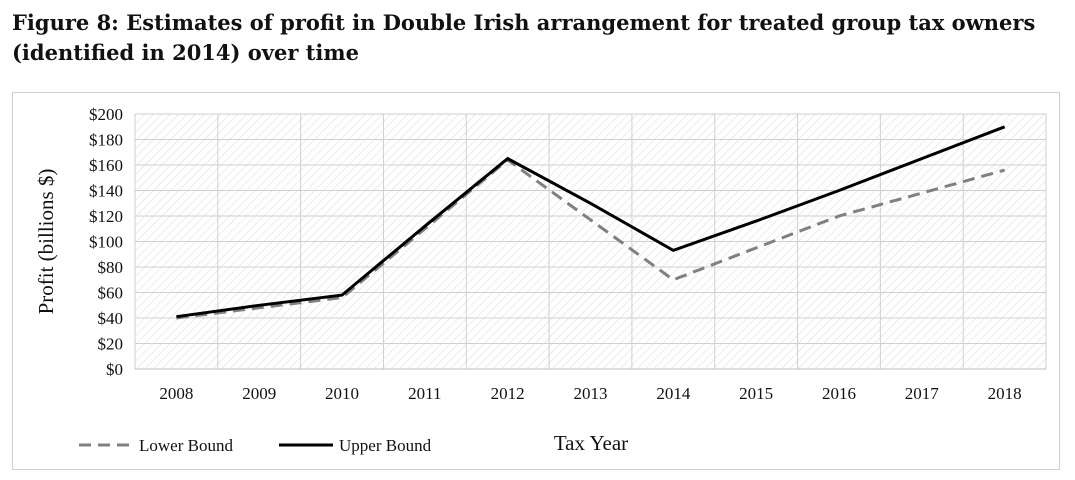 The image size is (1075, 480). What do you see at coordinates (342, 393) in the screenshot?
I see `x-tick-label: 2010` at bounding box center [342, 393].